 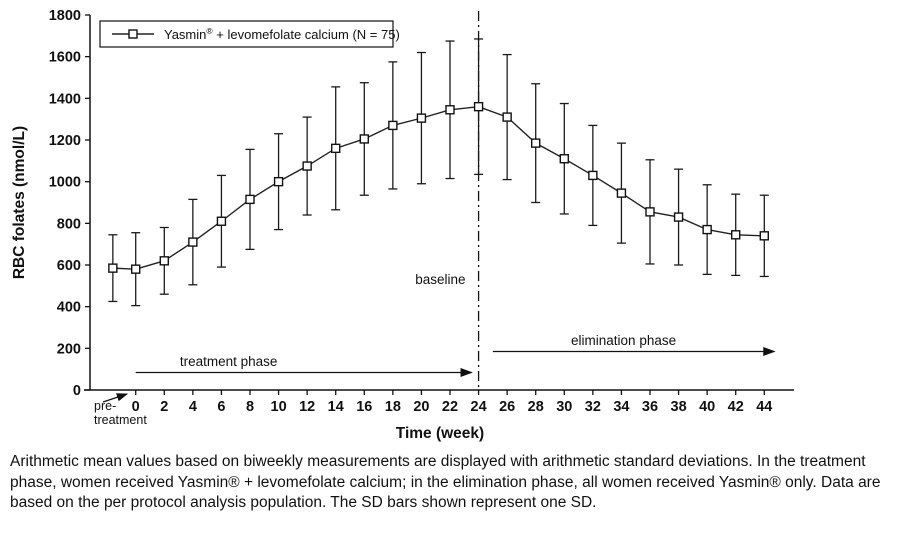 I want to click on phase-arrows: treatment phase elimination phase, so click(x=455, y=355).